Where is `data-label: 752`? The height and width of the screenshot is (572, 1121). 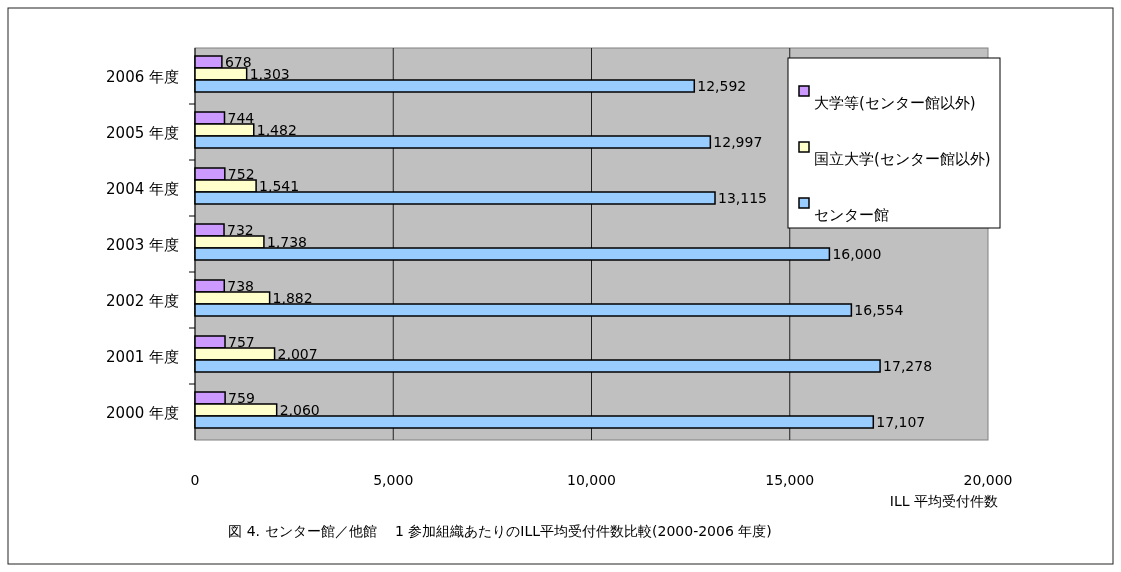
data-label: 752 is located at coordinates (241, 174).